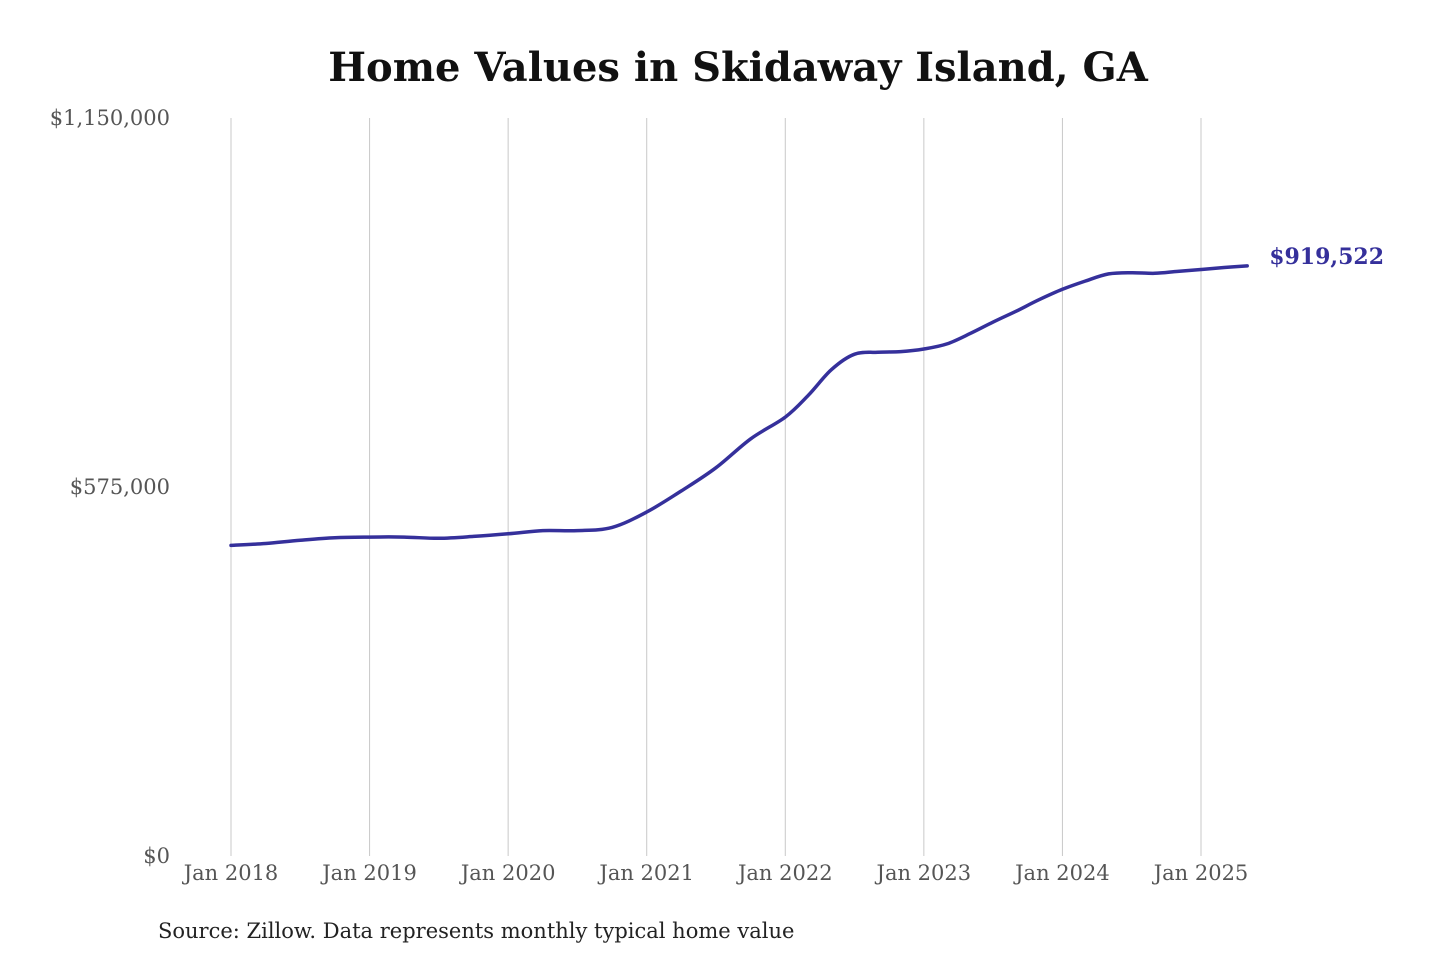  I want to click on x-tick-label: Jan 2023, so click(923, 873).